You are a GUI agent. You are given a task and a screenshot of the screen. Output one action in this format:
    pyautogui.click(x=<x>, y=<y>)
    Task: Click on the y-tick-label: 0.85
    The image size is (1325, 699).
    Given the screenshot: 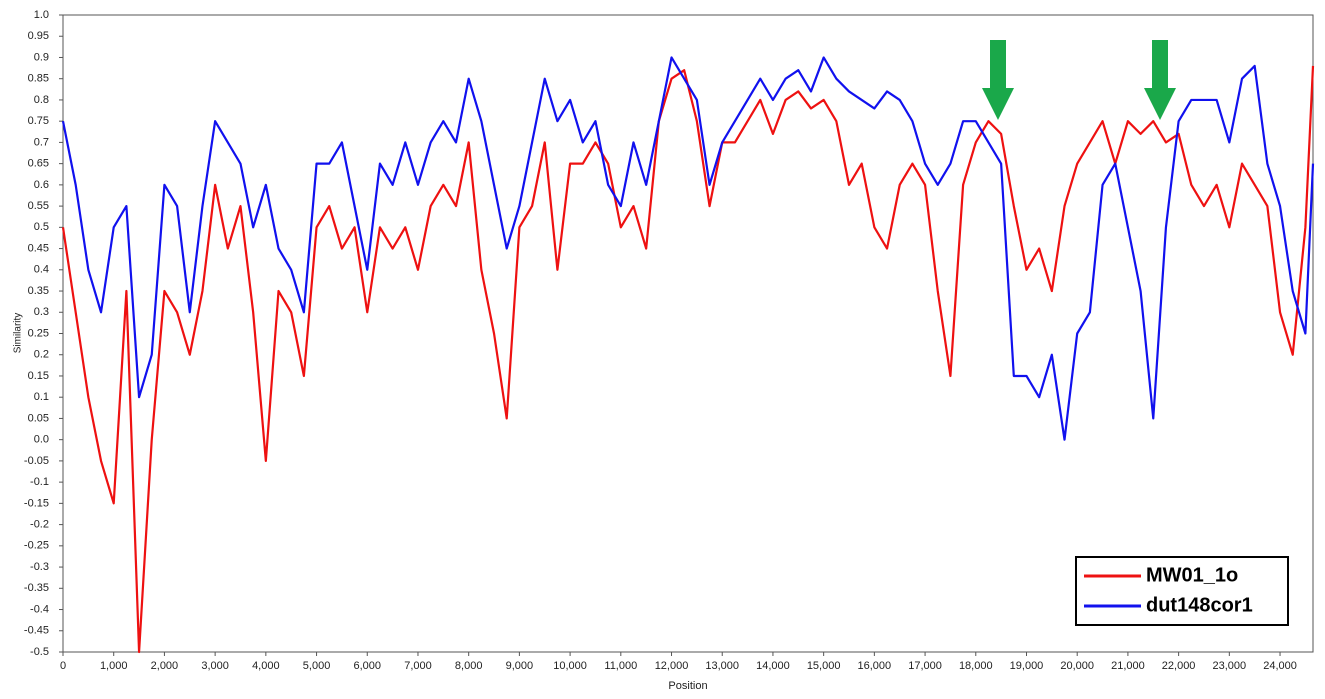 What is the action you would take?
    pyautogui.click(x=38, y=79)
    